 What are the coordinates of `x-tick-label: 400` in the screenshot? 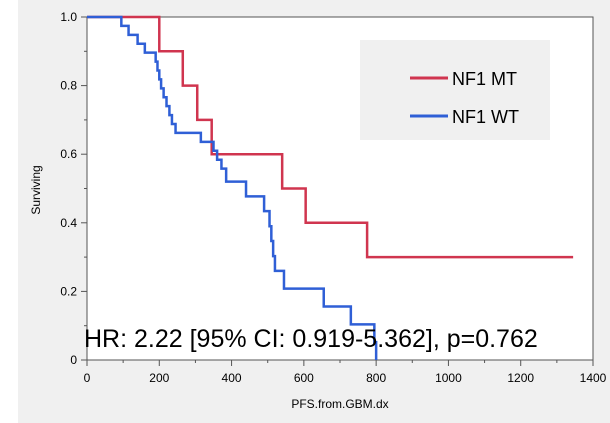 It's located at (232, 378).